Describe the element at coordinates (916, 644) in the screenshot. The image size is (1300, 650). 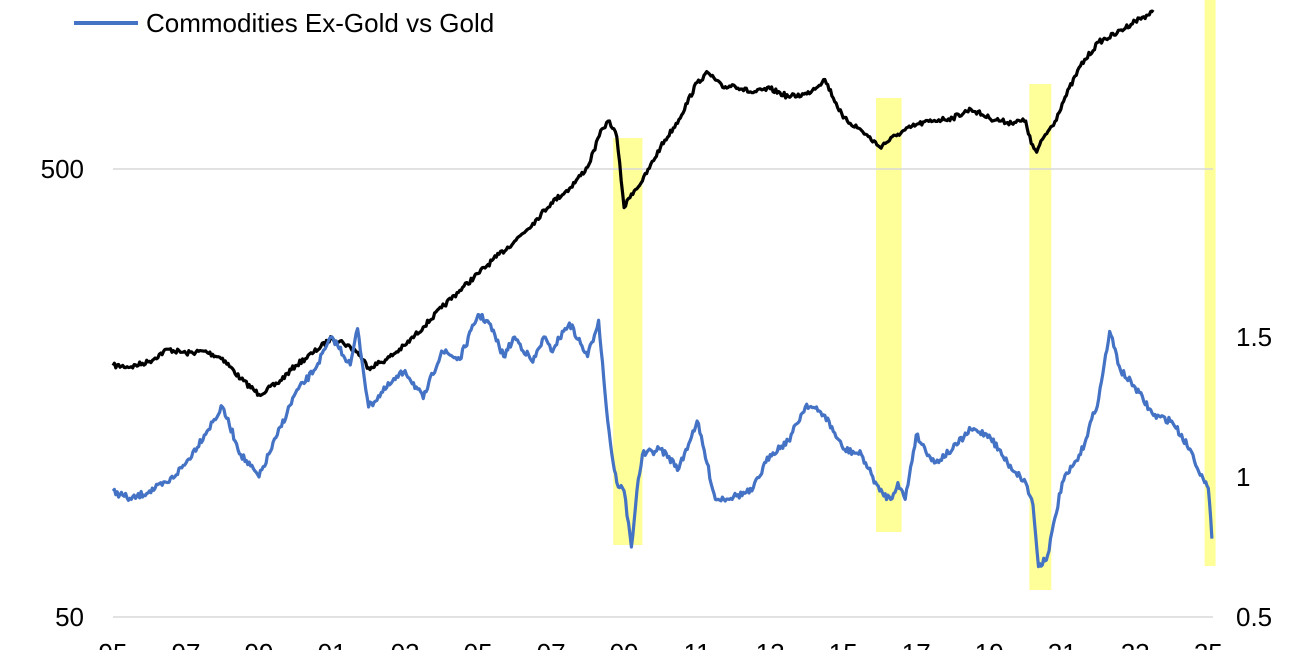
I see `x-axis-tick-label: 17` at that location.